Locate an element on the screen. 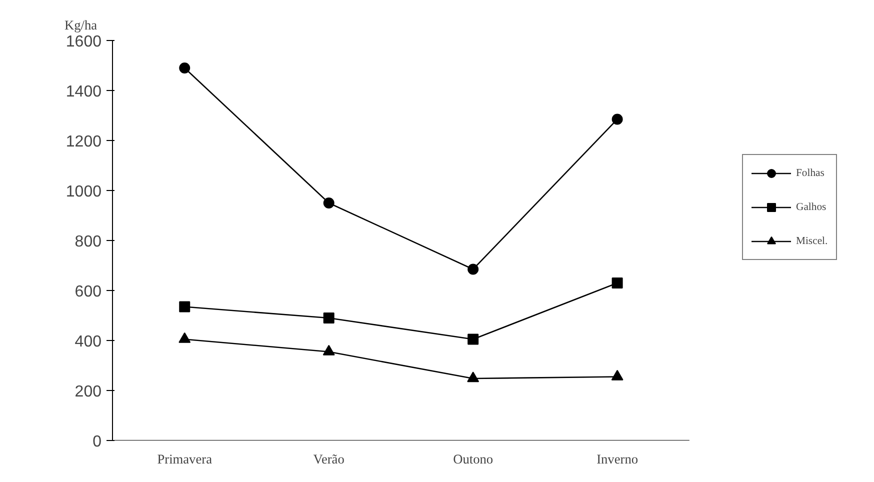 The width and height of the screenshot is (874, 482). x-tick-label: Inverno is located at coordinates (617, 459).